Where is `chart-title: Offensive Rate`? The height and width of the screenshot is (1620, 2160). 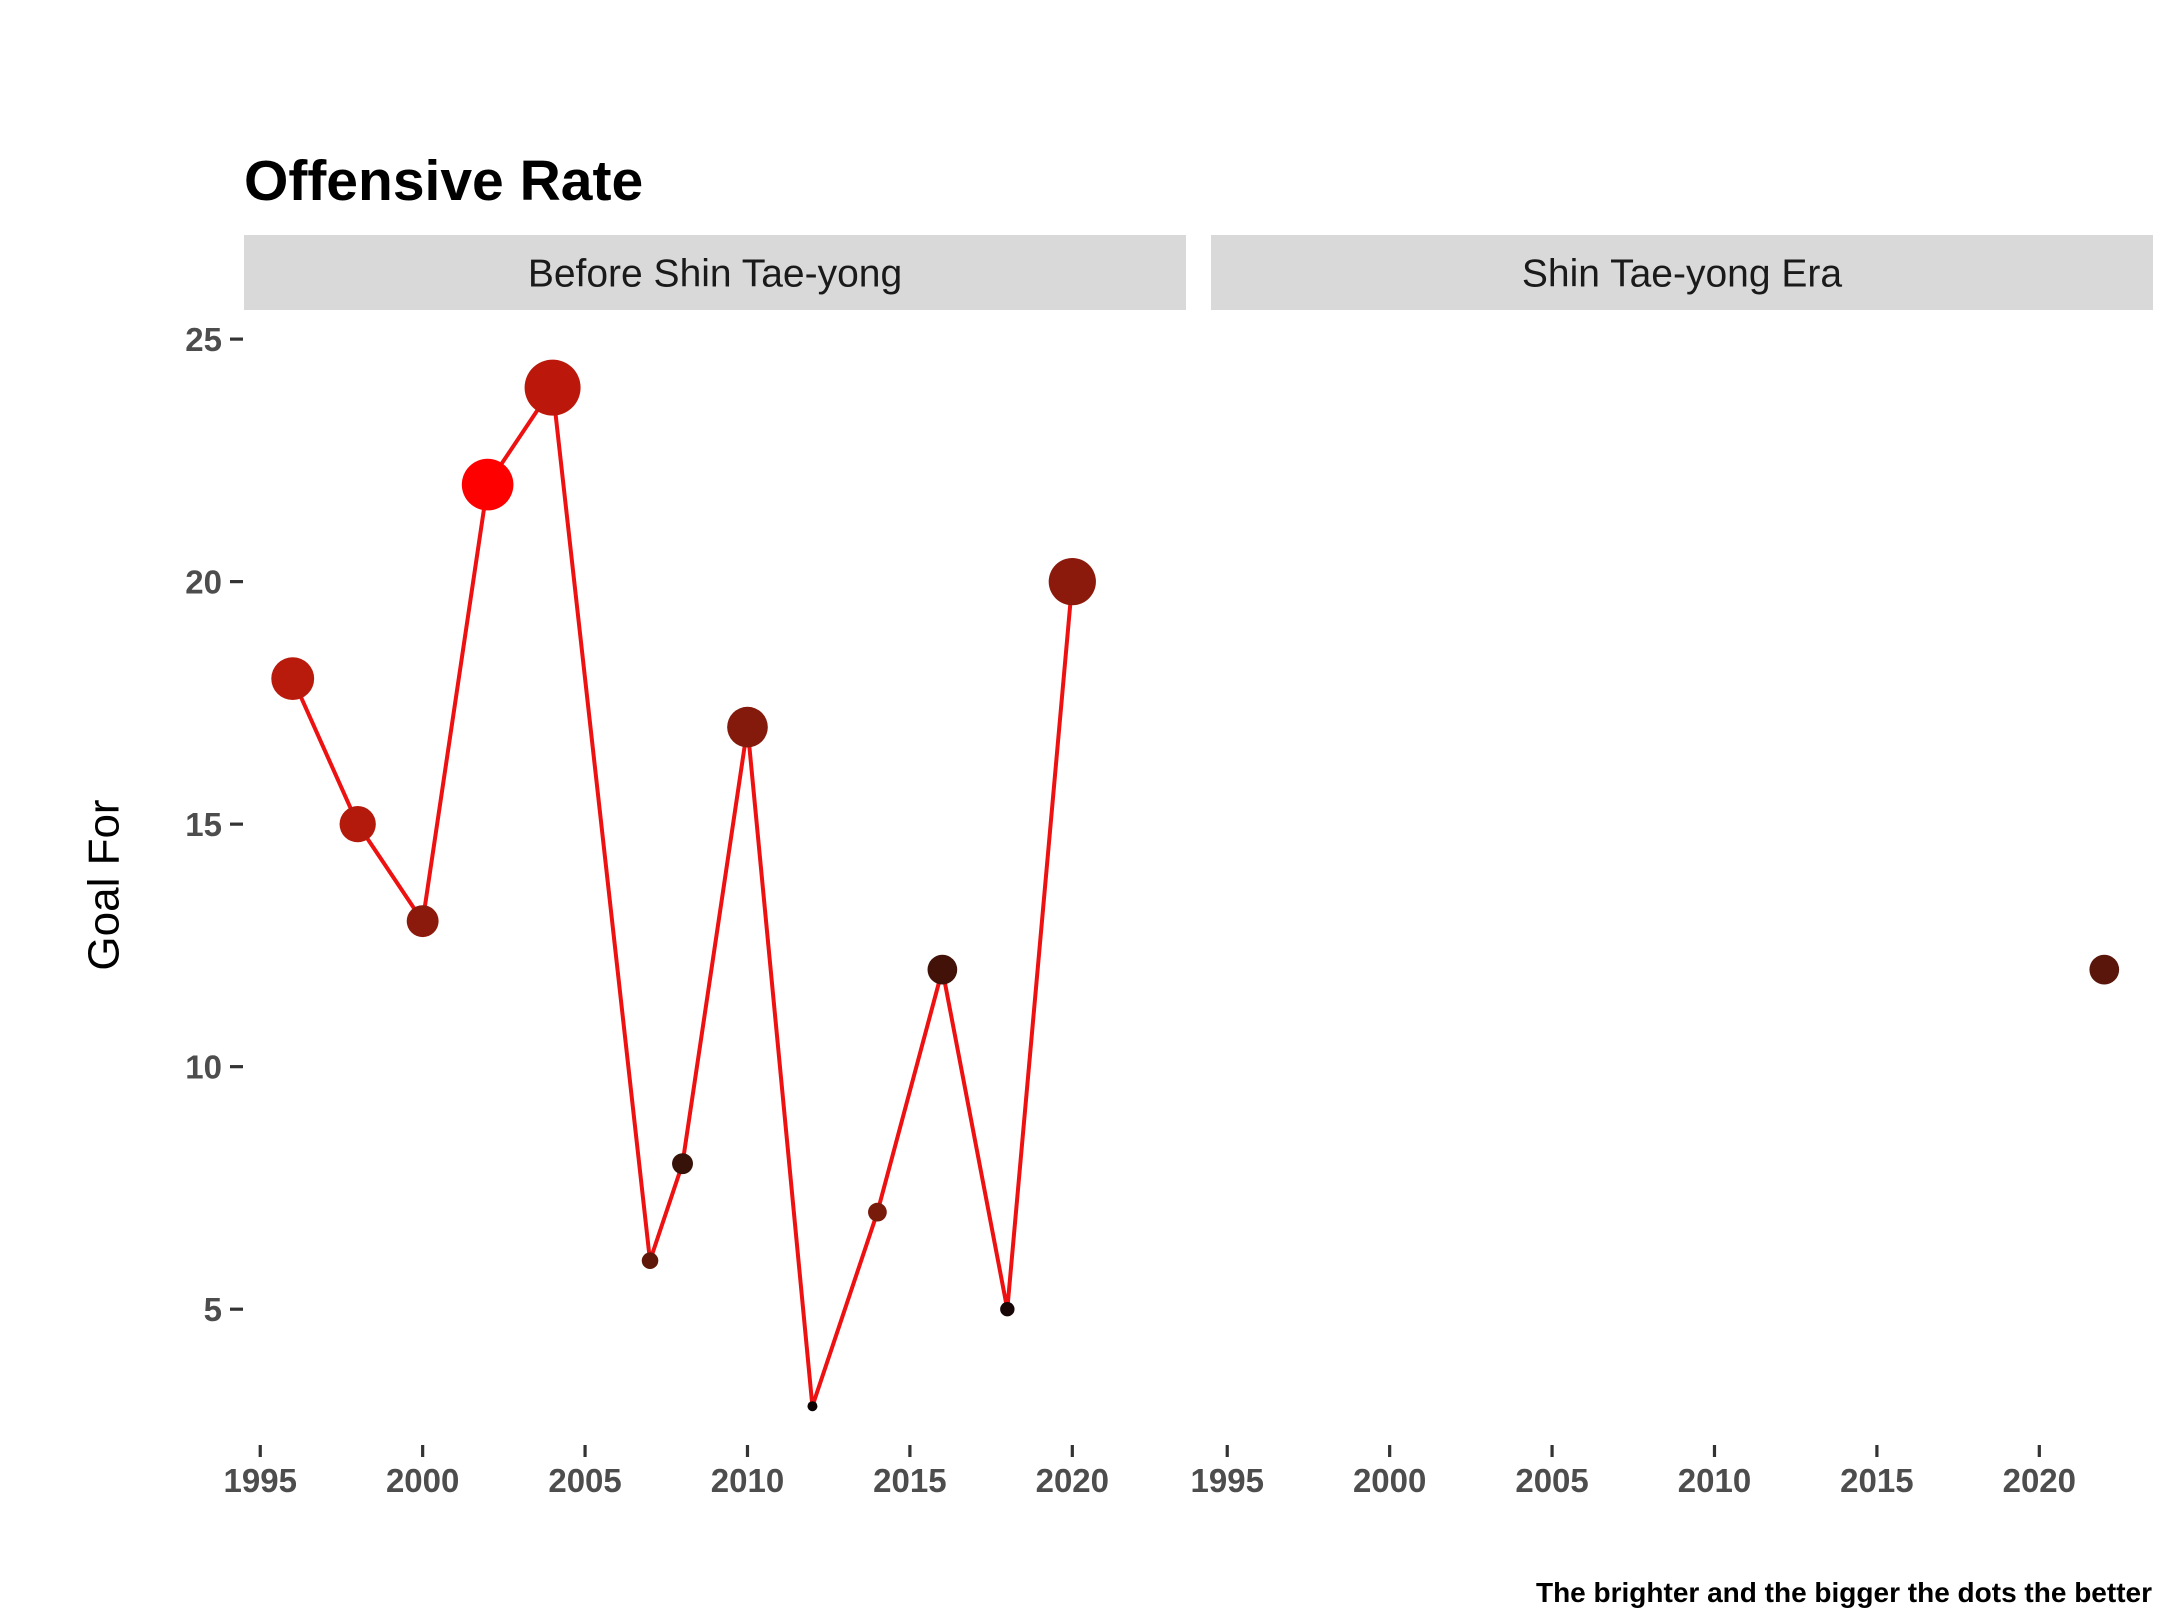 chart-title: Offensive Rate is located at coordinates (443, 181).